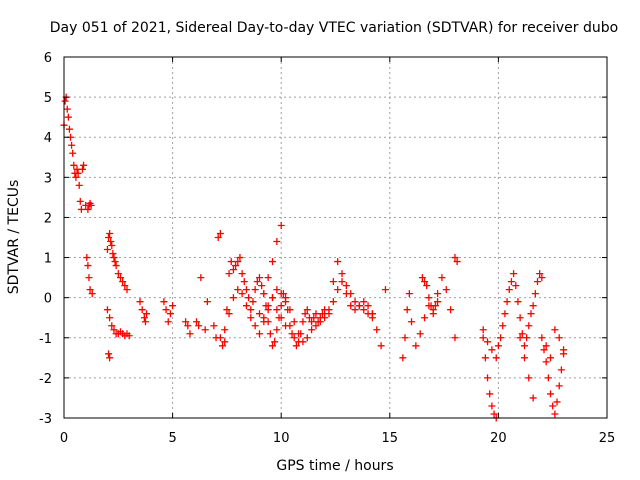  I want to click on x-tick-label: 15, so click(390, 438).